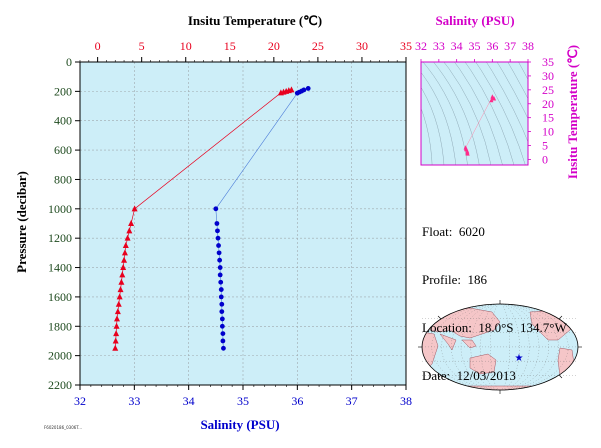  What do you see at coordinates (548, 132) in the screenshot?
I see `ts-temperature-tick-label: 10` at bounding box center [548, 132].